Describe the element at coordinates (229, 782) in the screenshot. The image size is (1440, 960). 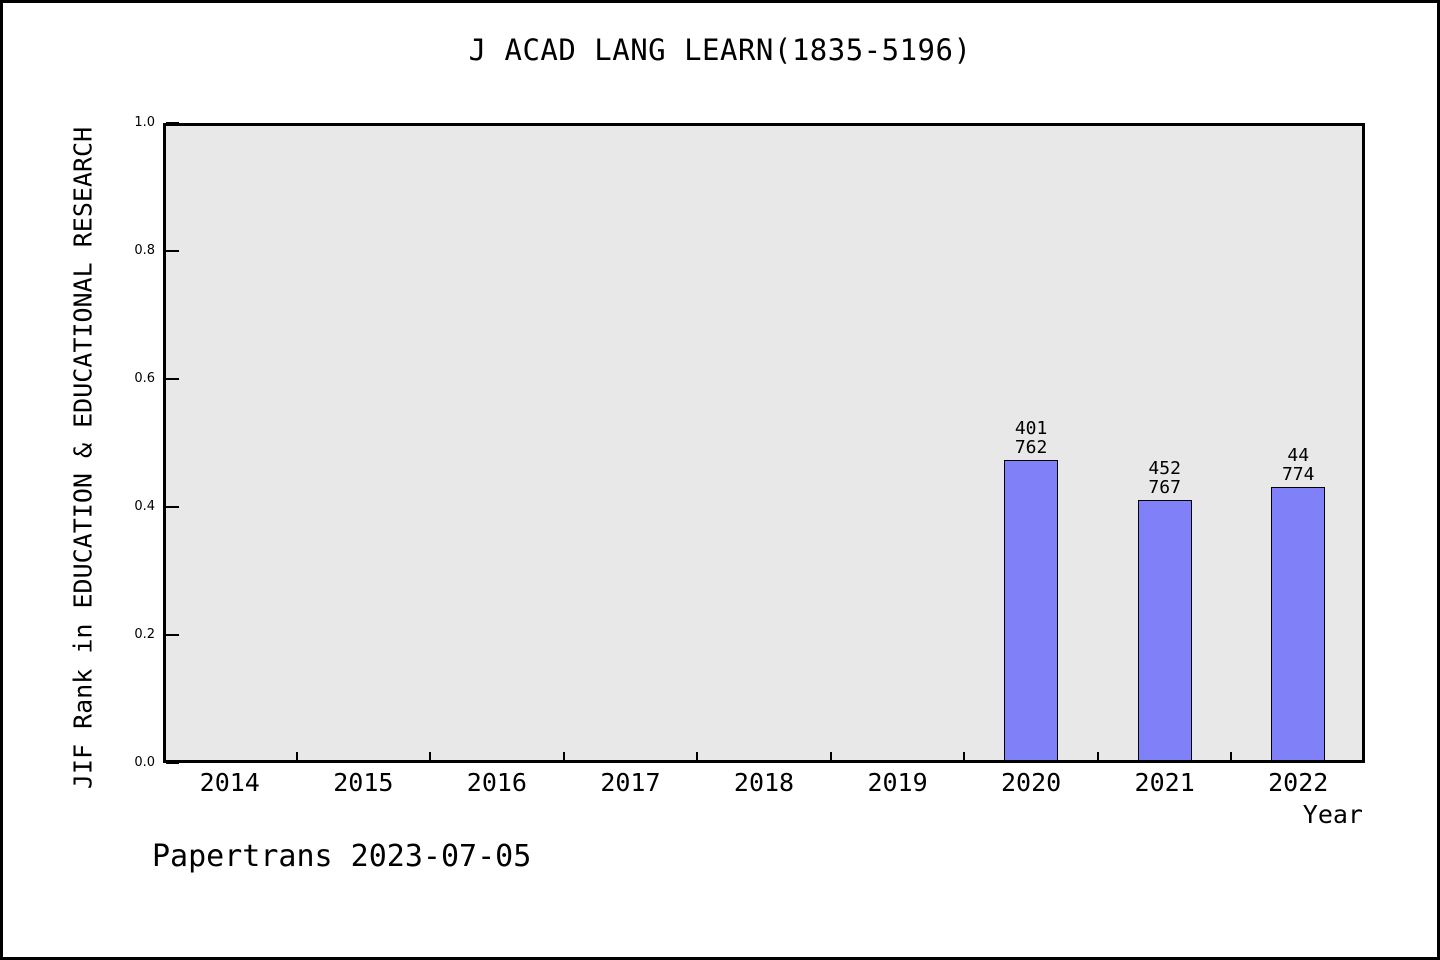
I see `x-tick-label: 2014` at that location.